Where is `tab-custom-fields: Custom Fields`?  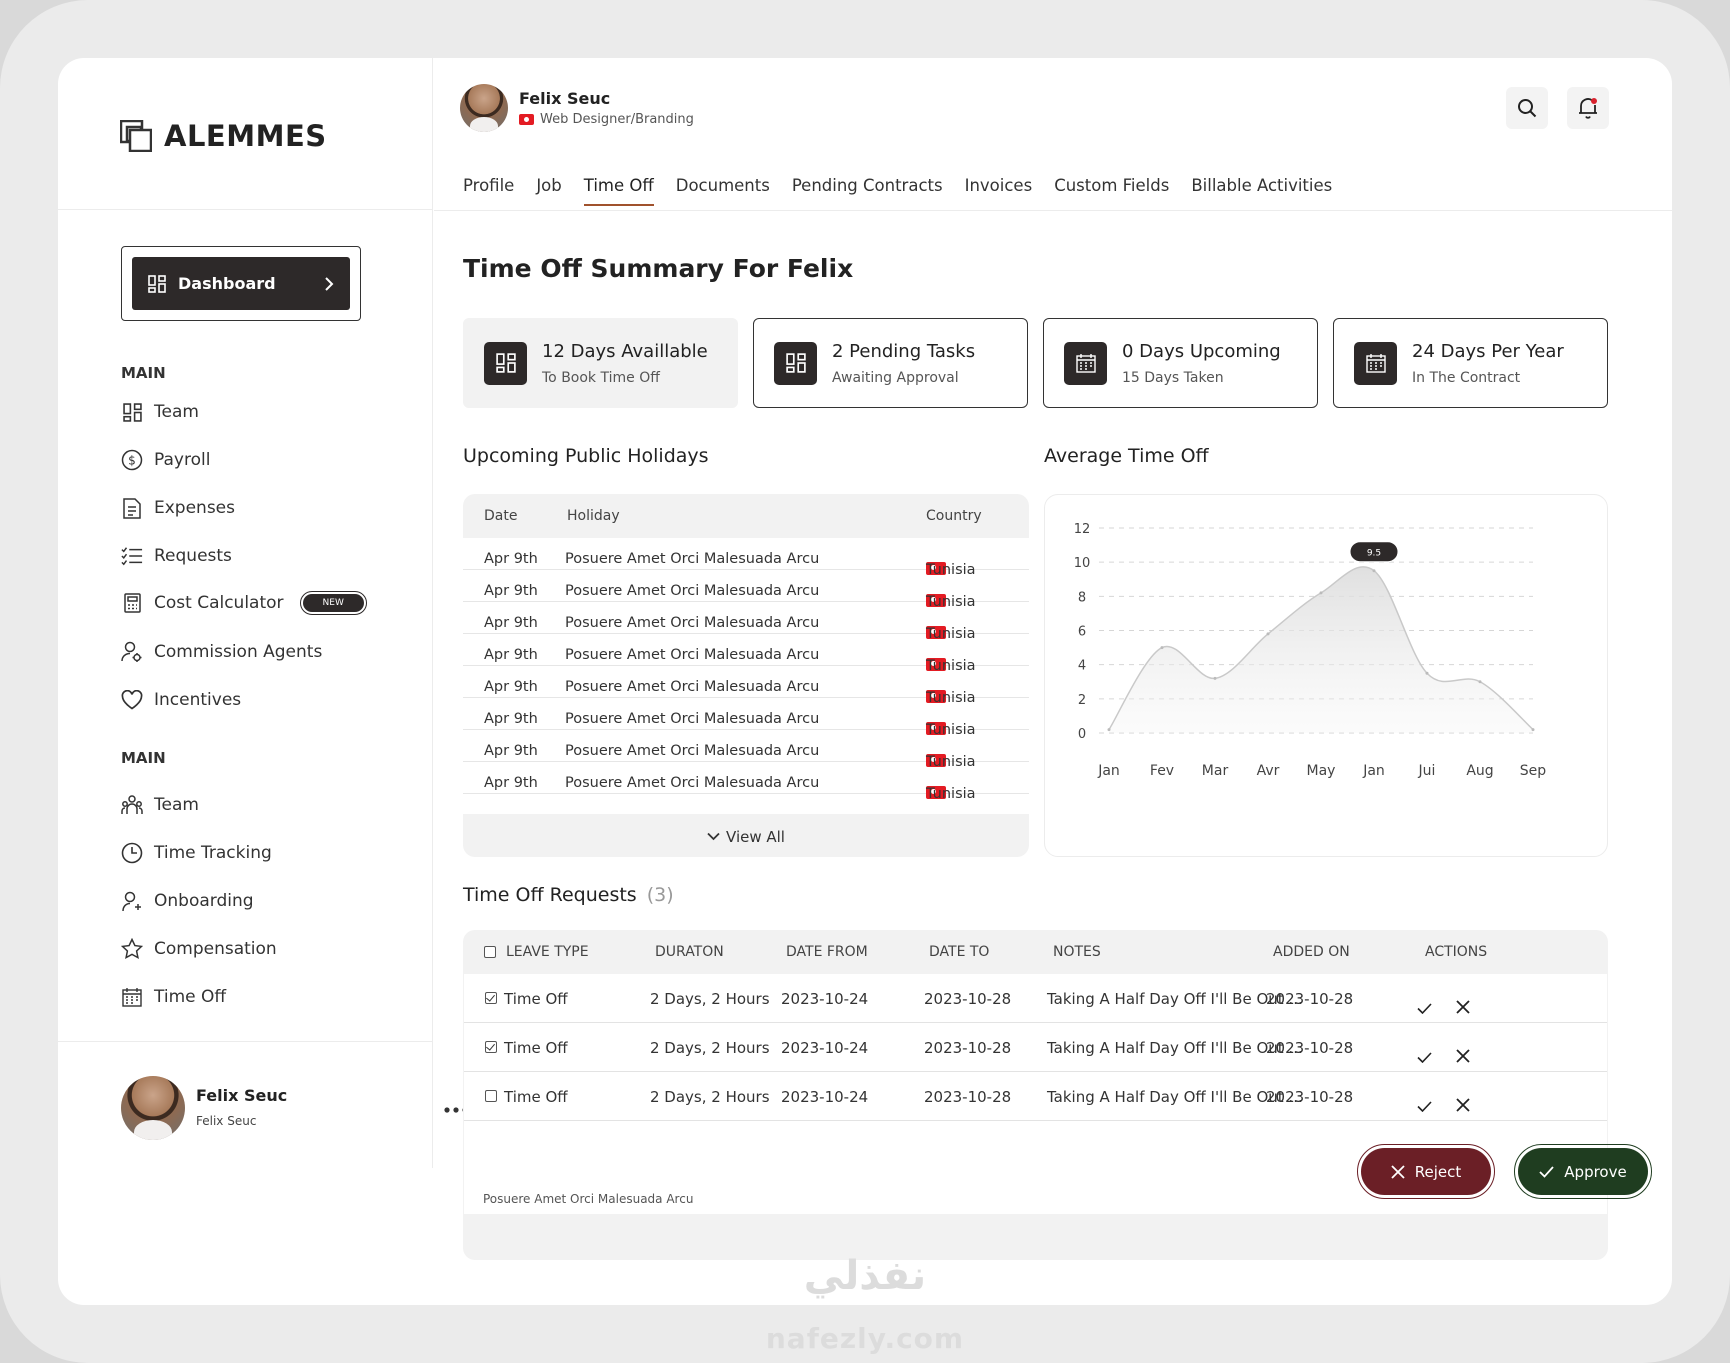
tab-custom-fields: Custom Fields is located at coordinates (1112, 185).